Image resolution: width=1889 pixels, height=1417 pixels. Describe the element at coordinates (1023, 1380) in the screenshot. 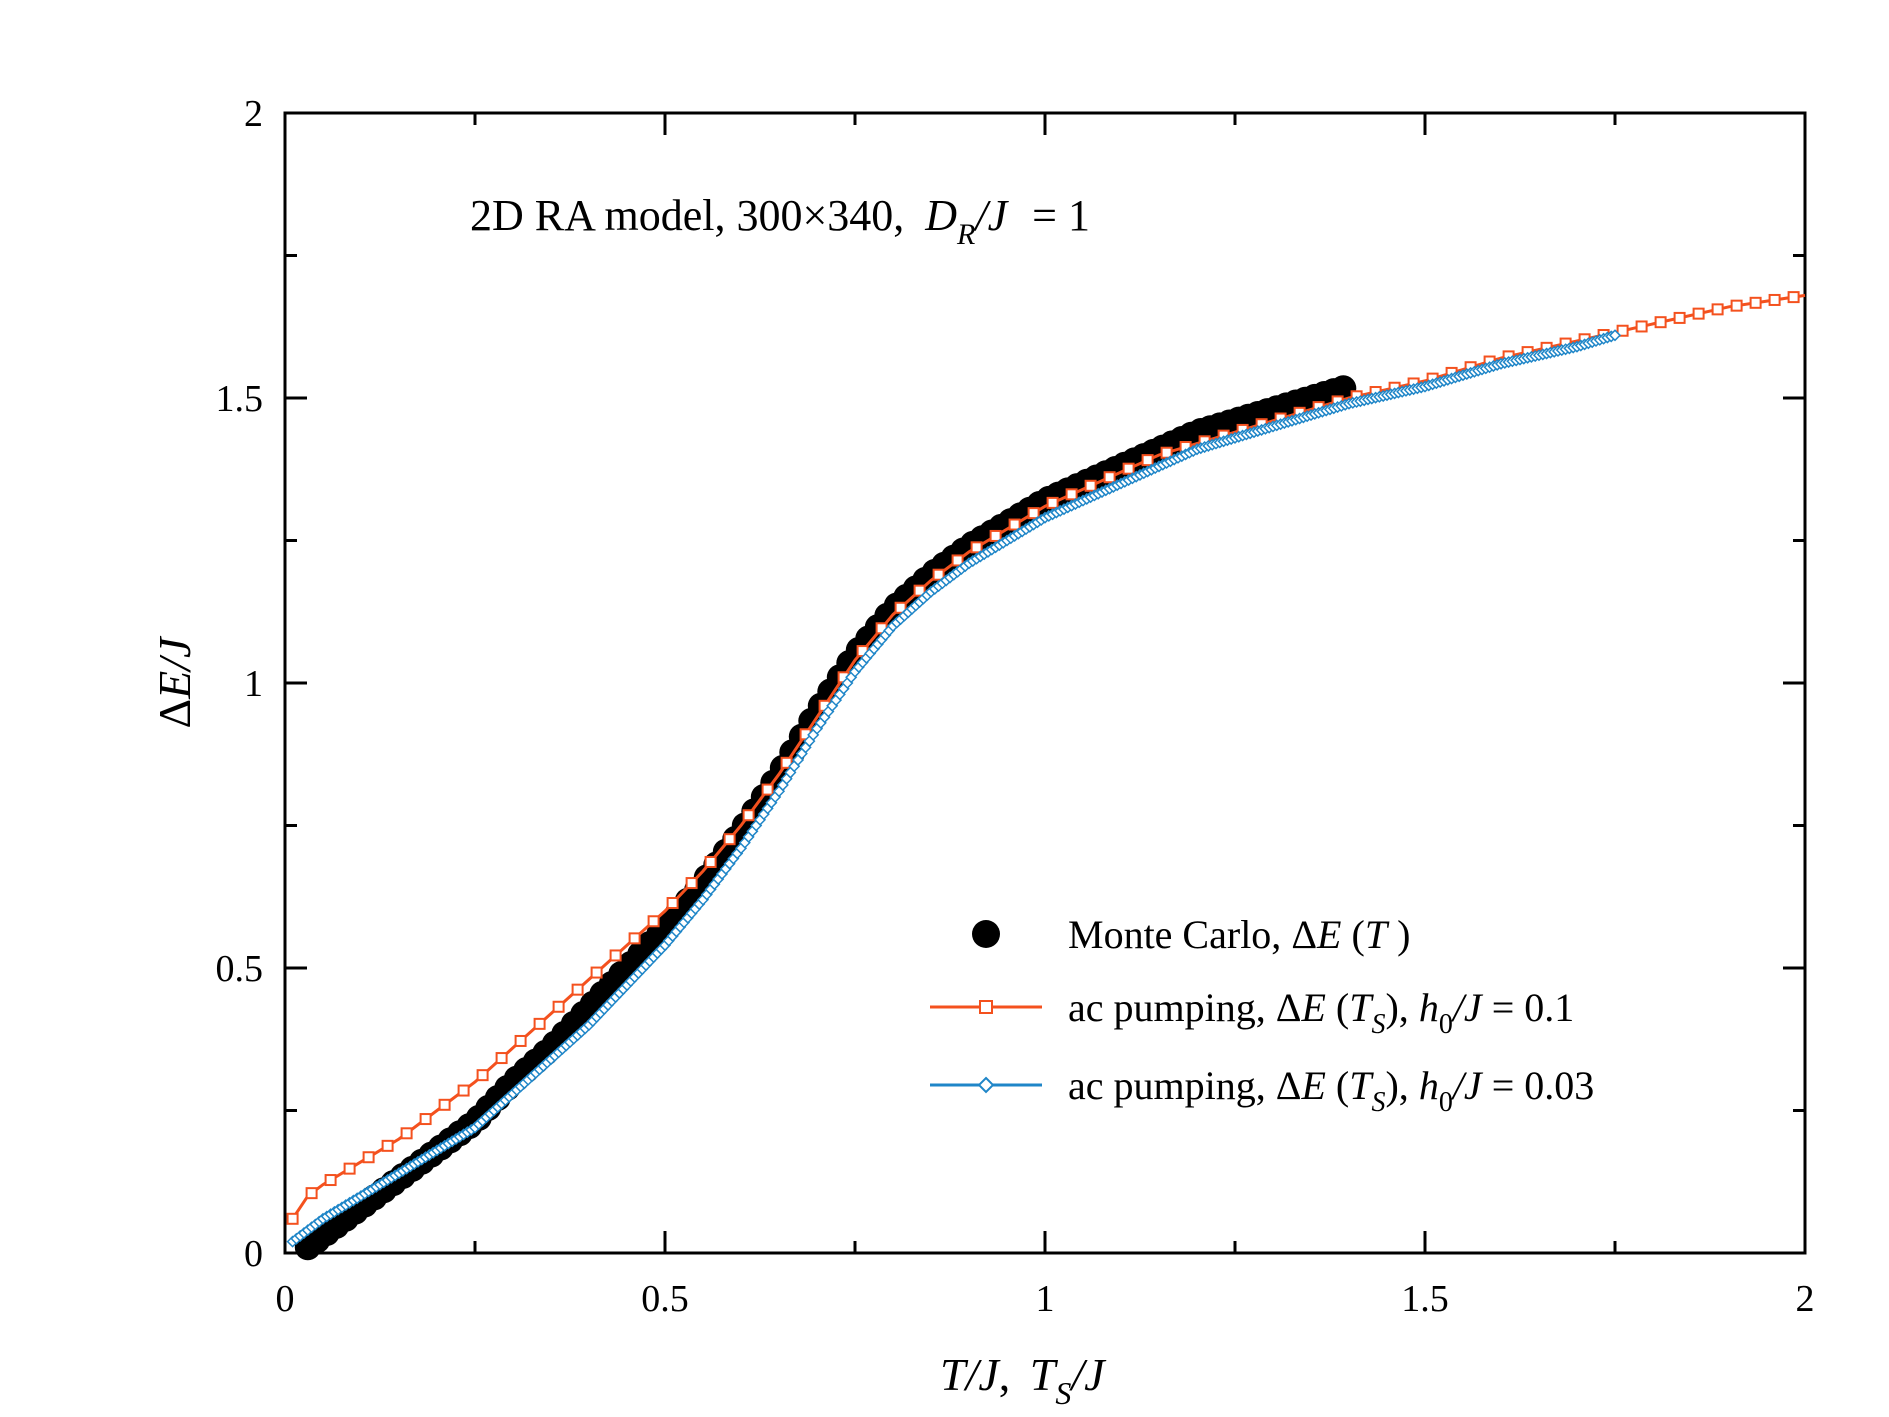

I see `x-axis-title: T/J, TS/J` at that location.